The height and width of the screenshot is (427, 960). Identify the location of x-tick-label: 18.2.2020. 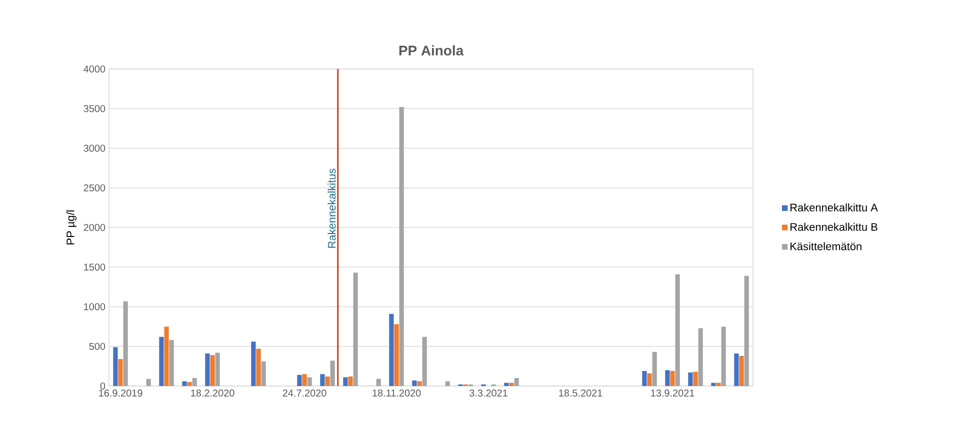
(212, 393).